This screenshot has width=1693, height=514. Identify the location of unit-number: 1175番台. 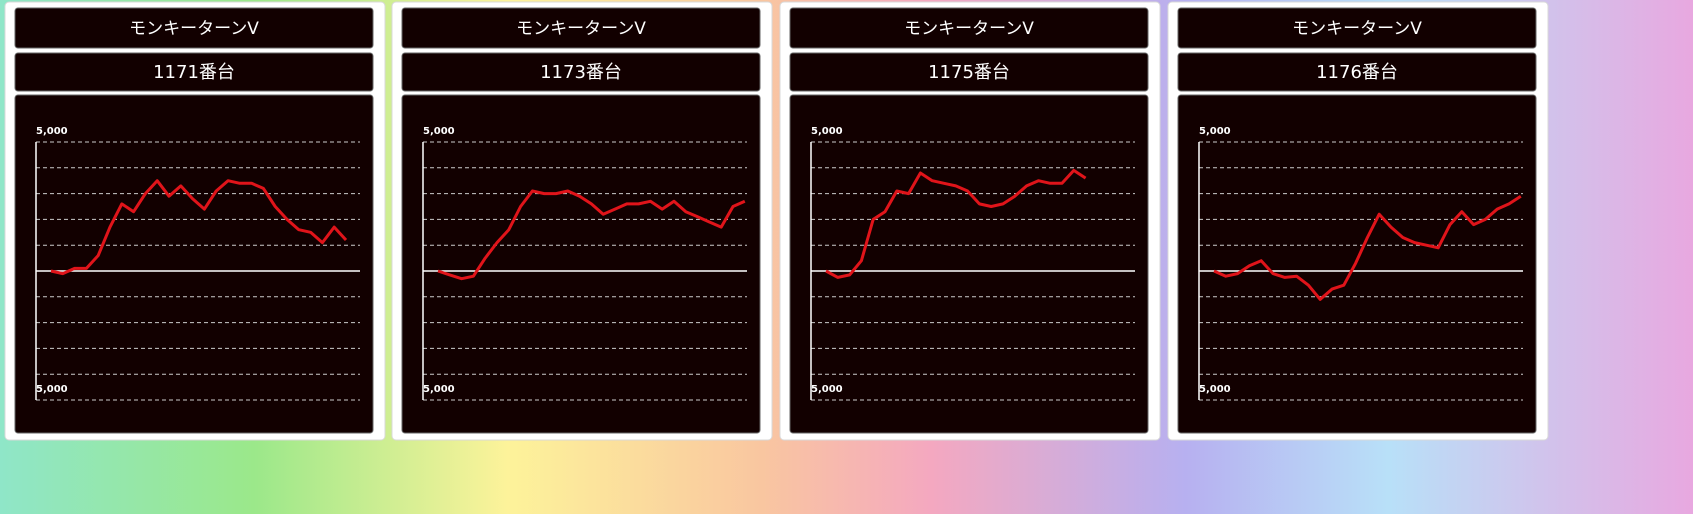
(969, 72).